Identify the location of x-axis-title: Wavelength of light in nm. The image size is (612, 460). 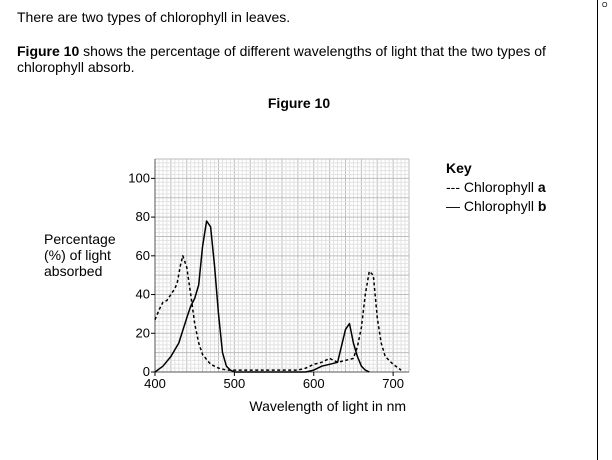
(327, 406).